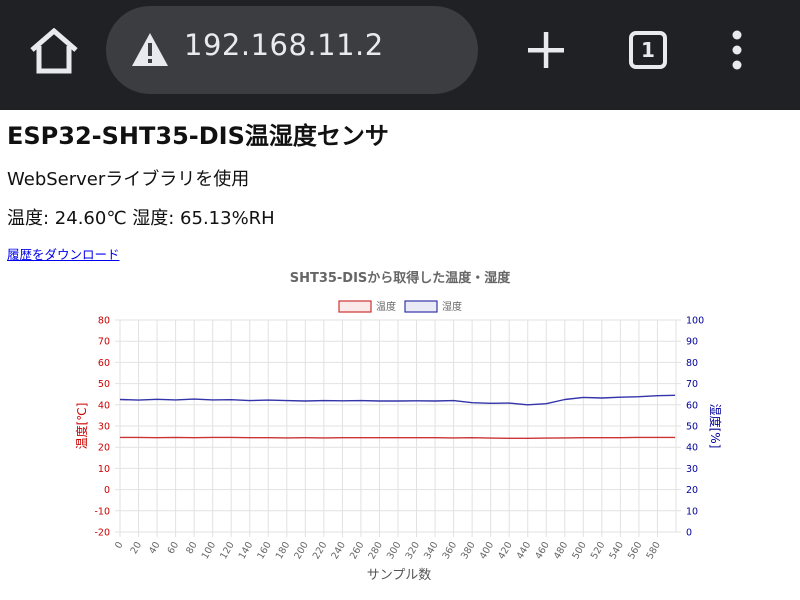 The height and width of the screenshot is (600, 800). What do you see at coordinates (616, 550) in the screenshot?
I see `x-tick-label: 540` at bounding box center [616, 550].